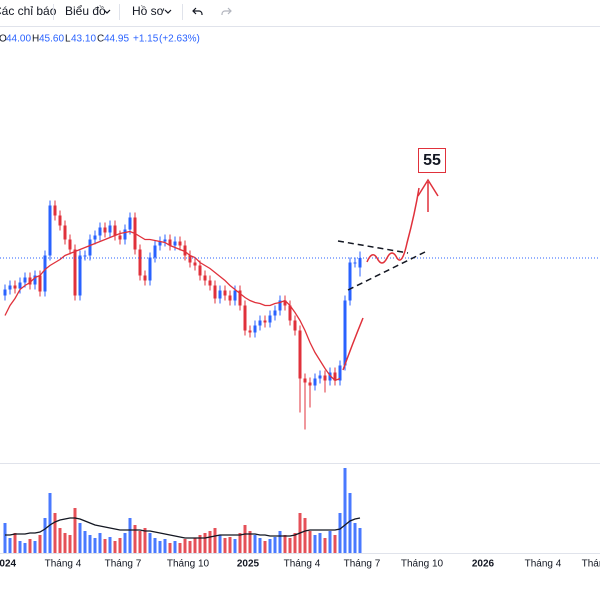 The image size is (600, 600). What do you see at coordinates (18, 39) in the screenshot?
I see `open-value: 44.00` at bounding box center [18, 39].